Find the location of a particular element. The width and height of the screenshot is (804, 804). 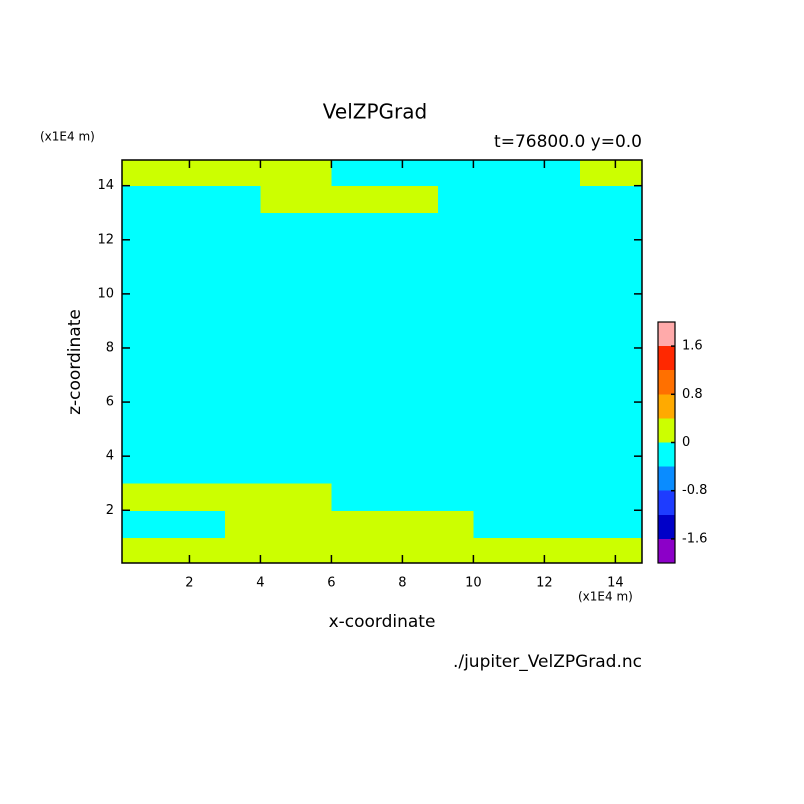

x-unit: (x1E4 m) is located at coordinates (605, 597).